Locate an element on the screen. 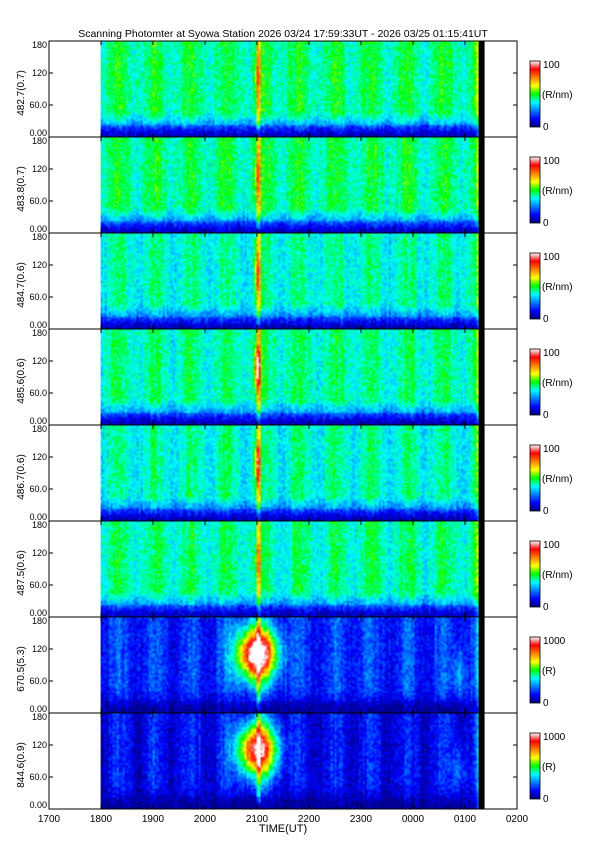 The image size is (595, 842). panel-8: 0.00 60.0 120 180 844.6(0.9) 1000 (R) 0 is located at coordinates (291, 761).